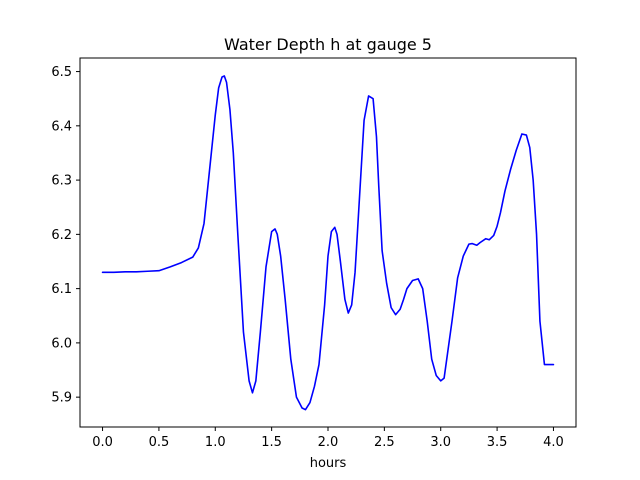 The height and width of the screenshot is (480, 640). I want to click on x-tick-label: 0.0, so click(102, 442).